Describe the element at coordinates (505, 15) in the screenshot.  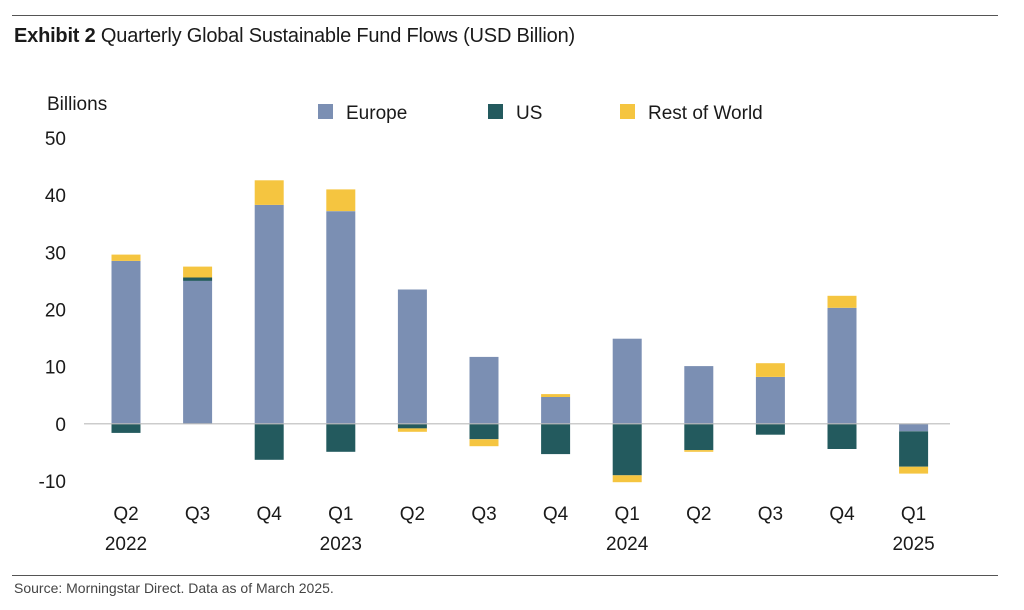
I see `top-rule` at that location.